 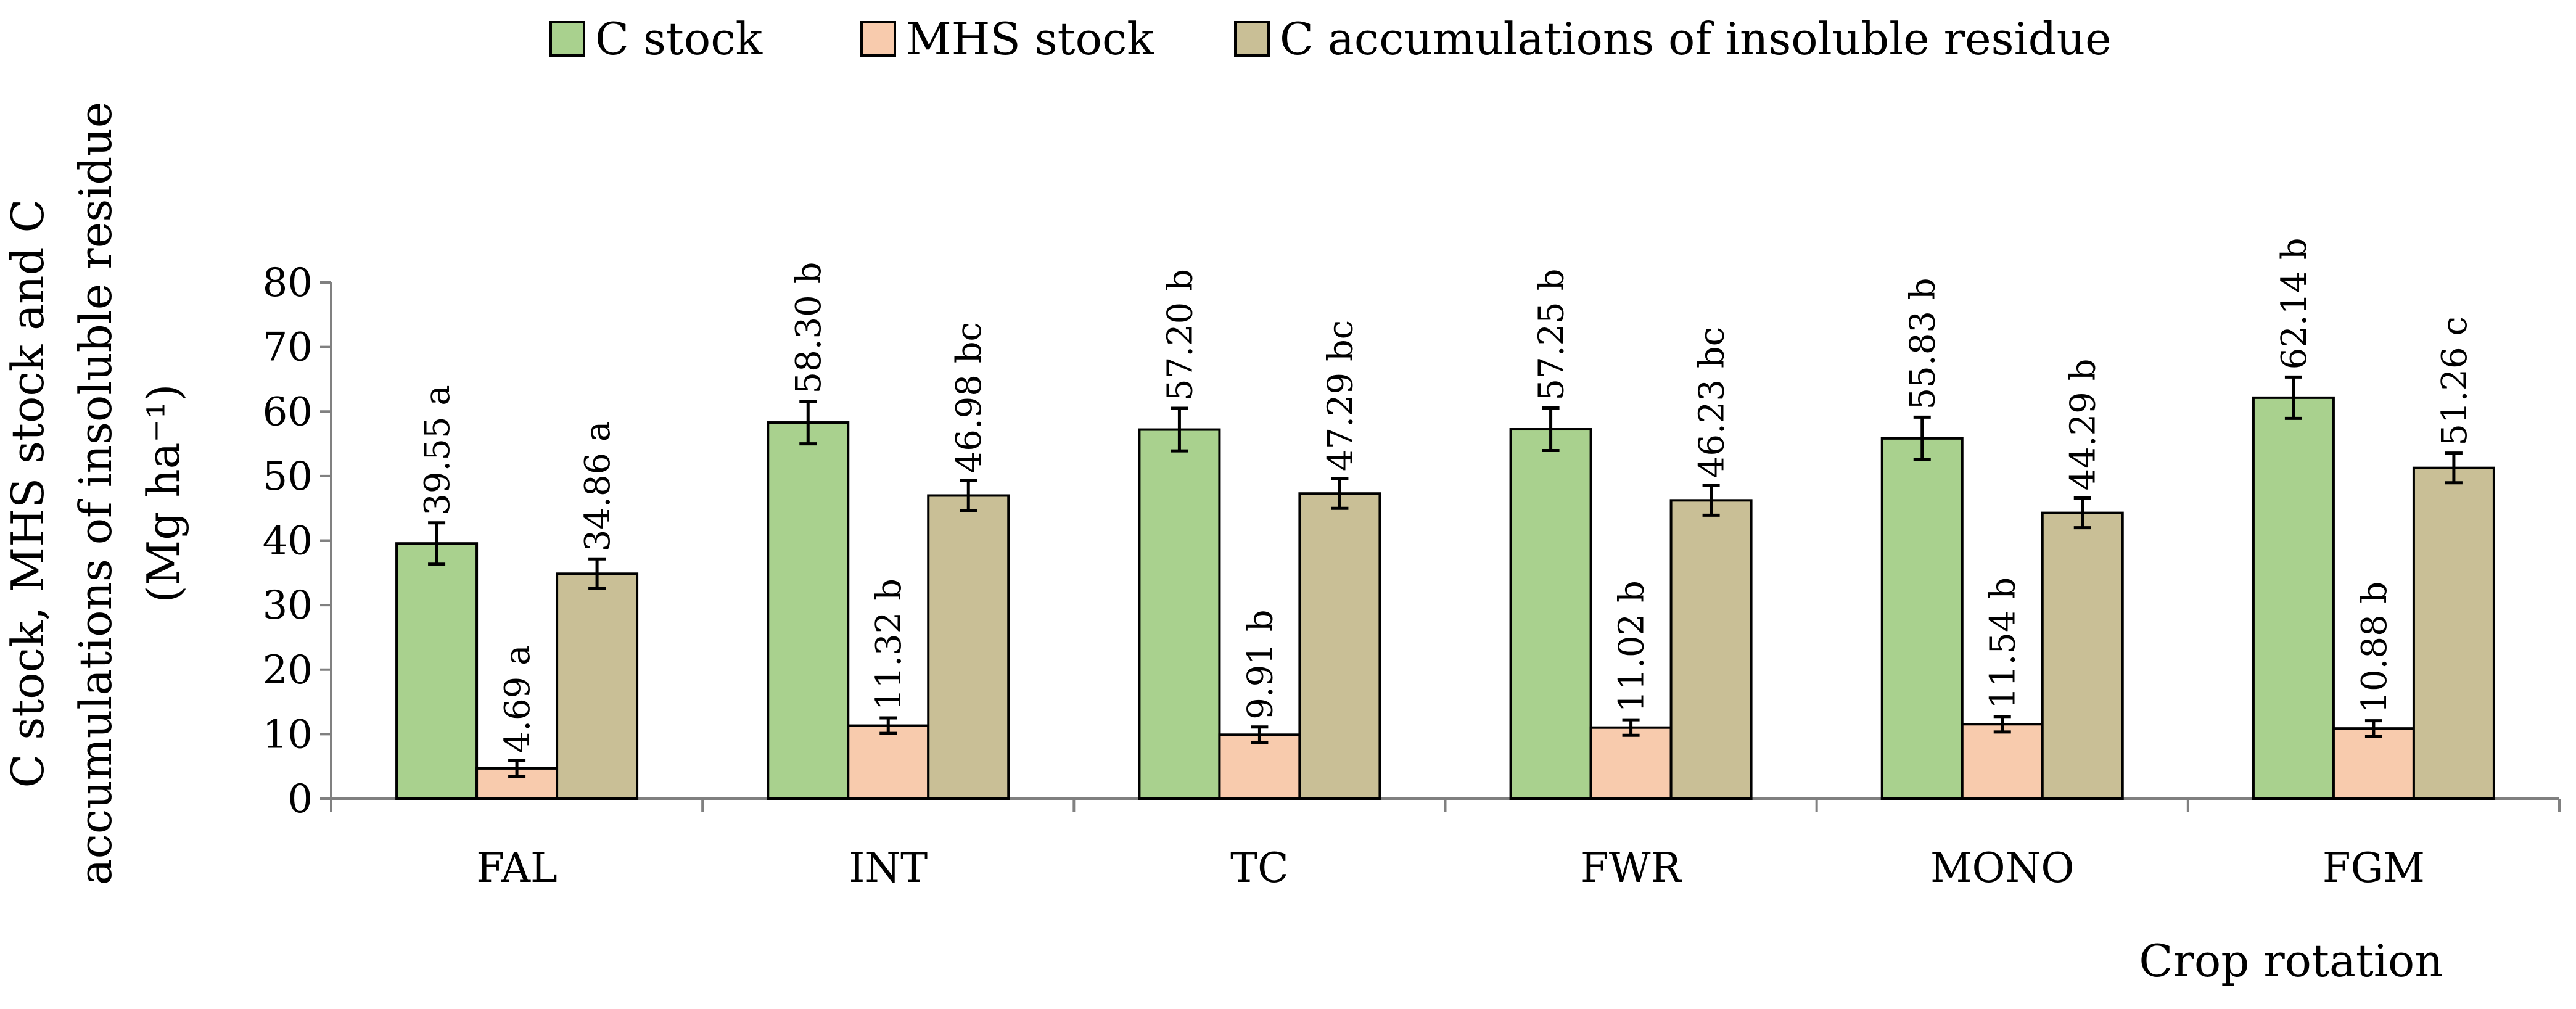 I want to click on data-label: 46.23 bc, so click(x=1712, y=402).